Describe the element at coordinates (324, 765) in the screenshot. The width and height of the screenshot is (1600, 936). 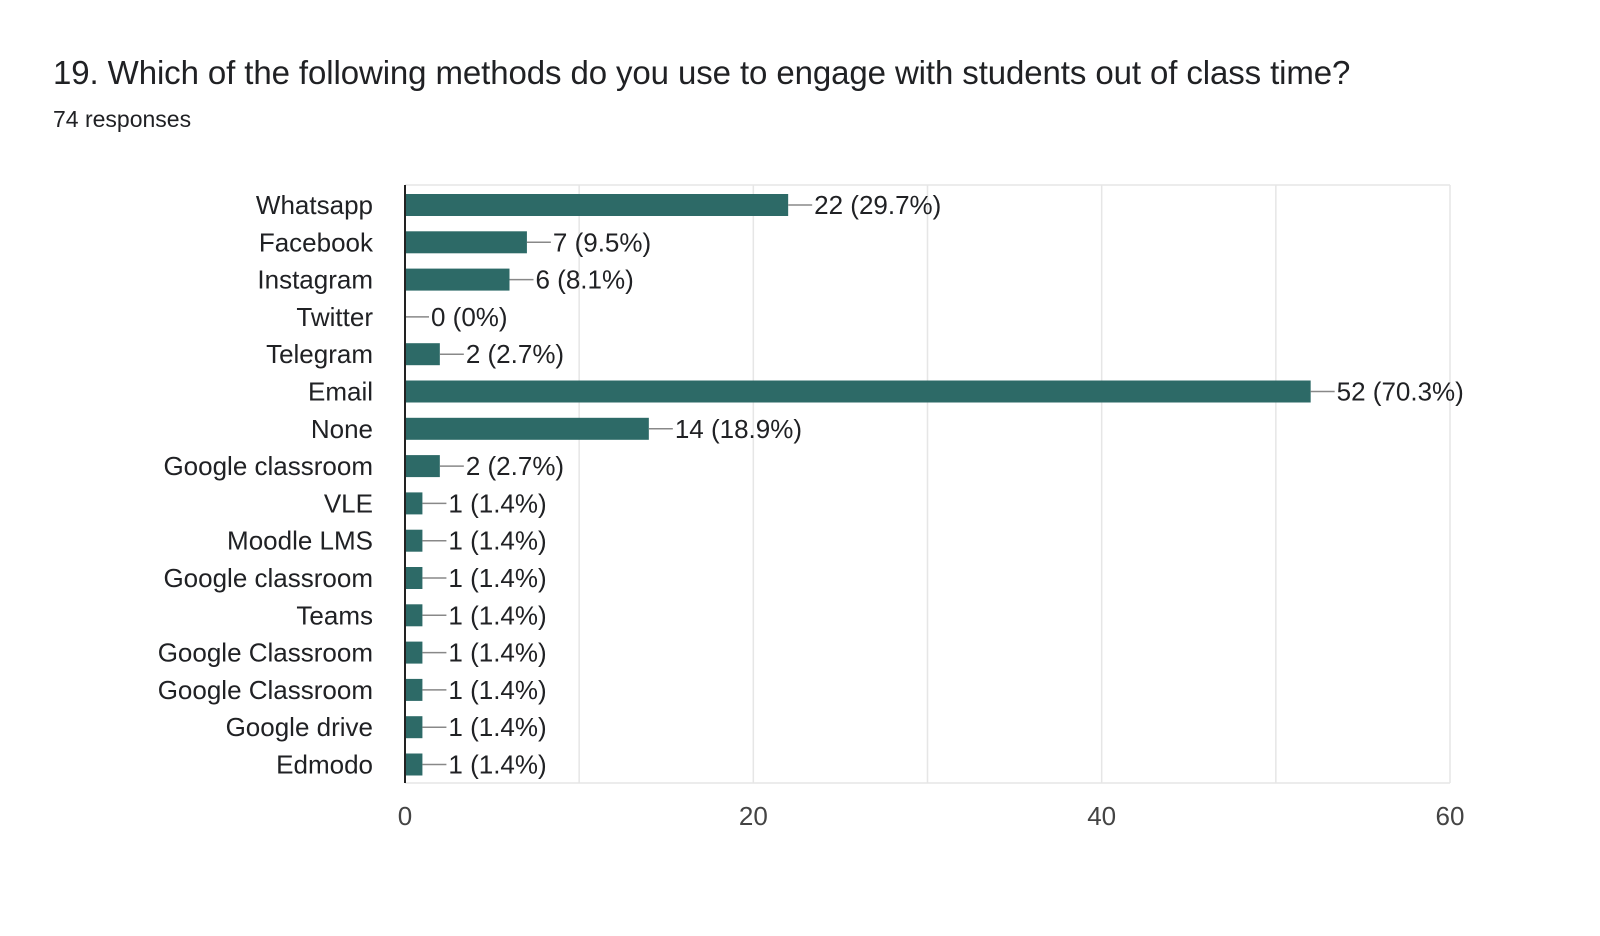
I see `category-label: Edmodo` at that location.